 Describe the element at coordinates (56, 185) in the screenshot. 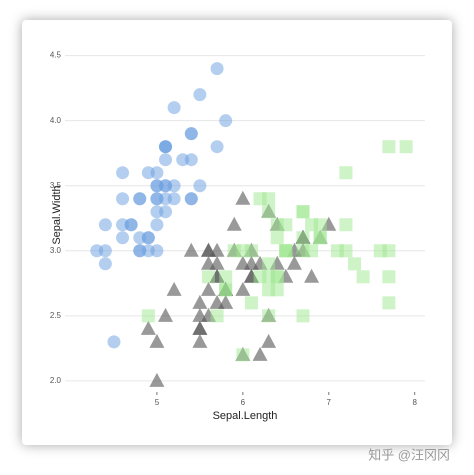

I see `y-tick-label: 3.5` at that location.